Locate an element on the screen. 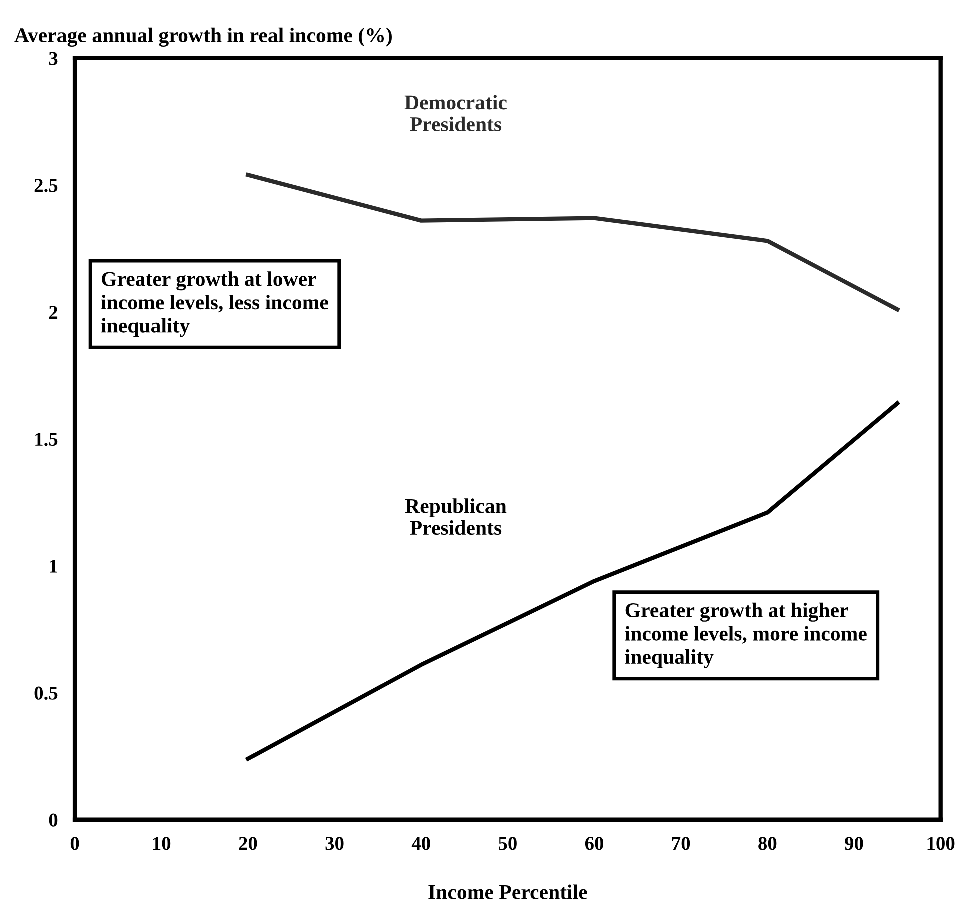 The height and width of the screenshot is (912, 962). x-tick-label: 90 is located at coordinates (854, 843).